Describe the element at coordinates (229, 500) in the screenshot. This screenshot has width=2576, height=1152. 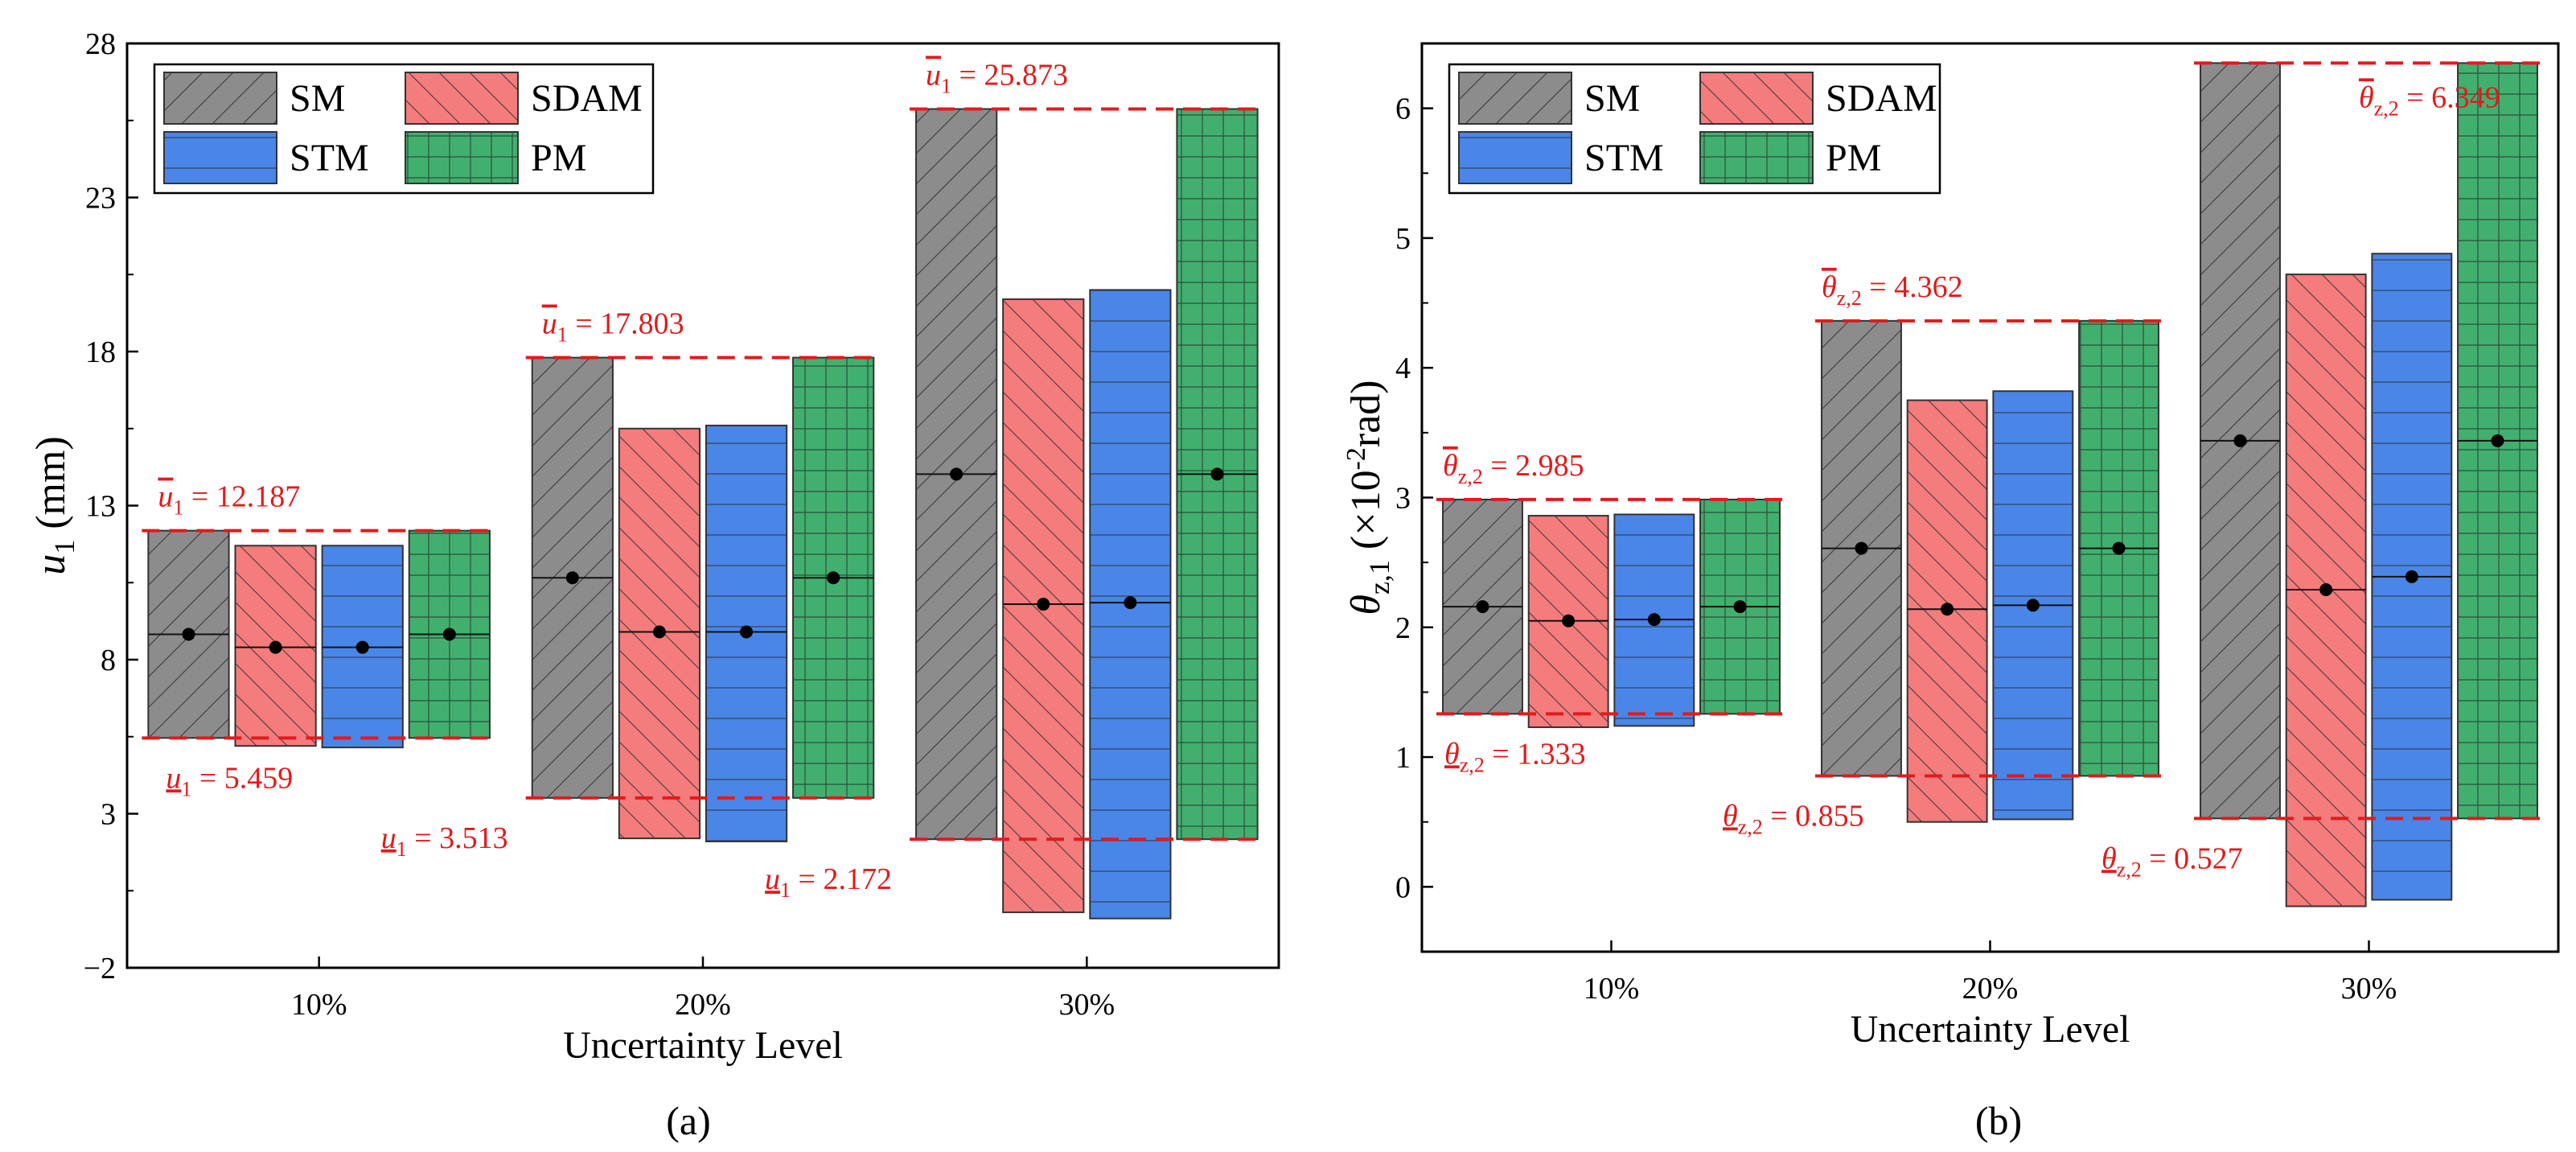
I see `upper-bound-label: u1 = 12.187` at that location.